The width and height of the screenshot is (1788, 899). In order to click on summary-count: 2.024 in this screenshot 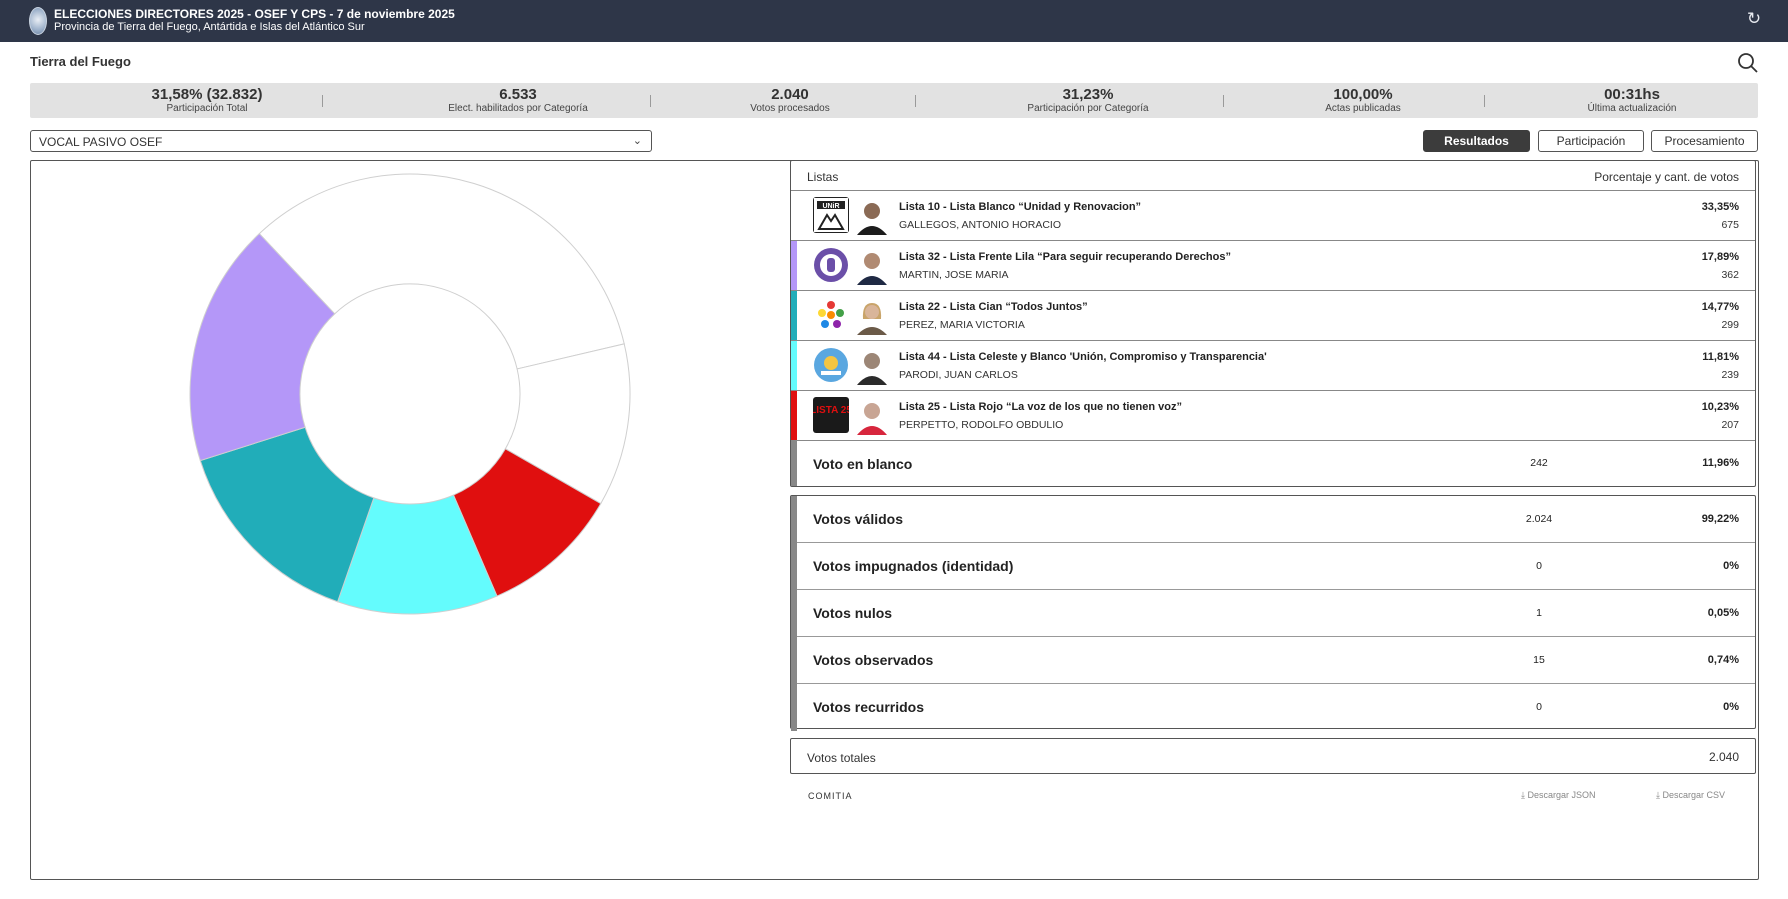, I will do `click(1539, 519)`.